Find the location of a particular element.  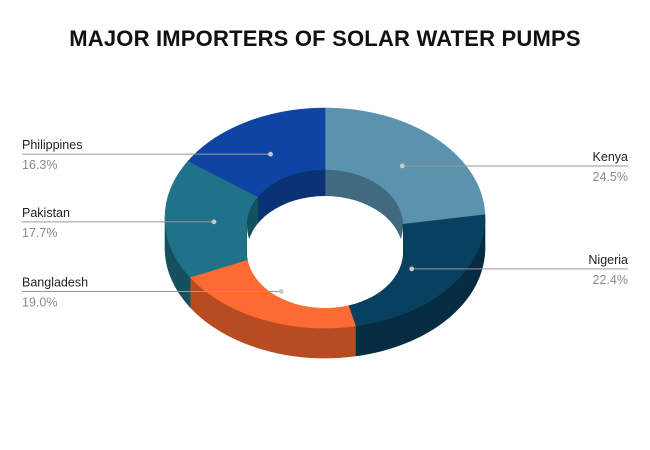

label-nigeria: Nigeria is located at coordinates (608, 260).